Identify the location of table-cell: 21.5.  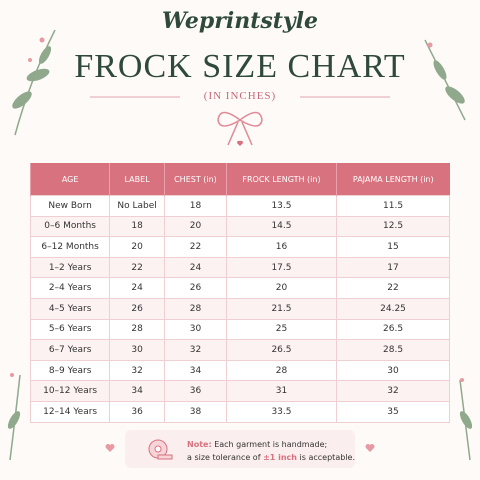
(281, 308).